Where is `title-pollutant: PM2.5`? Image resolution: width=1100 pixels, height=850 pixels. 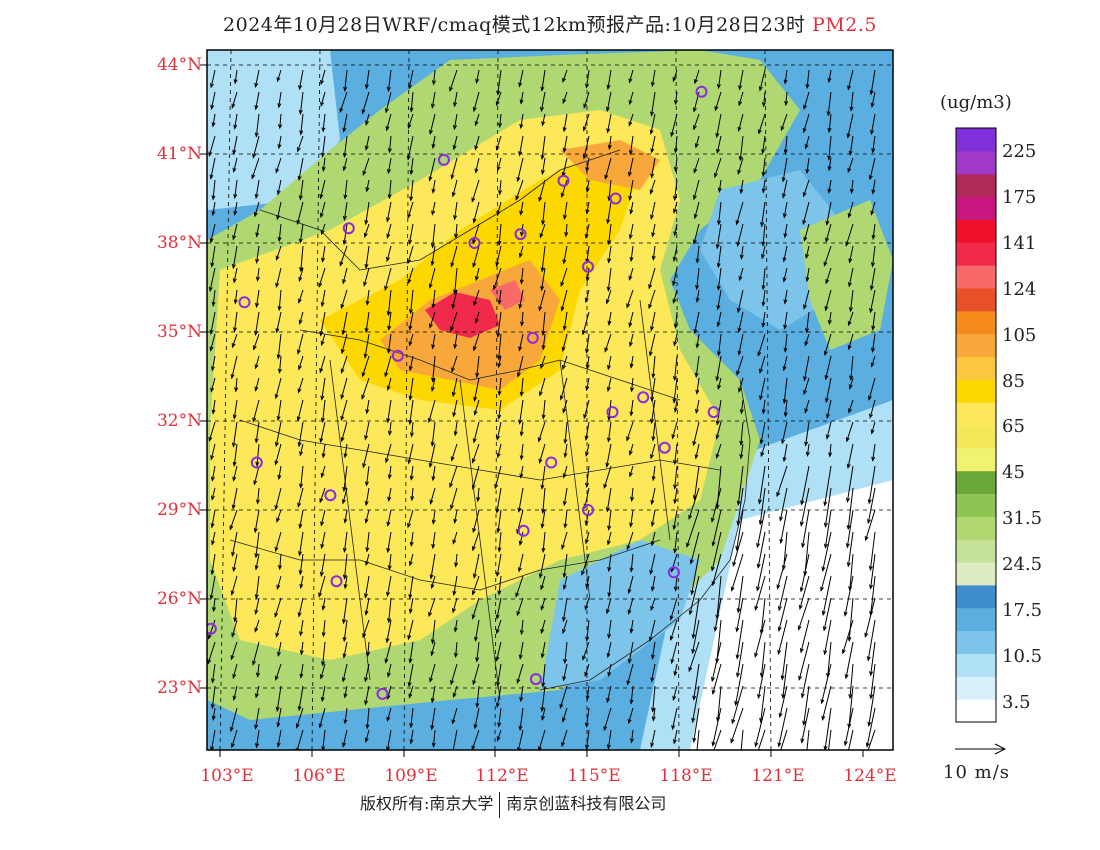 title-pollutant: PM2.5 is located at coordinates (844, 25).